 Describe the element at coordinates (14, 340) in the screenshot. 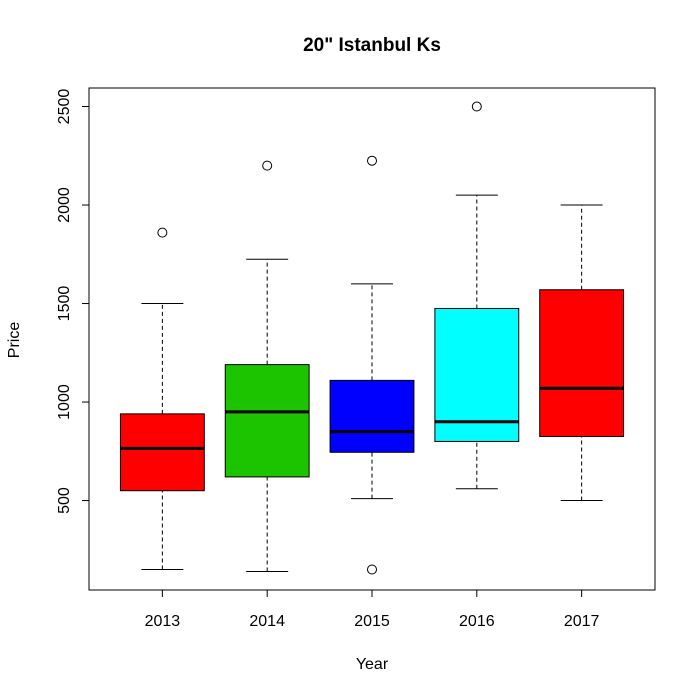

I see `y-axis-label: Price` at that location.